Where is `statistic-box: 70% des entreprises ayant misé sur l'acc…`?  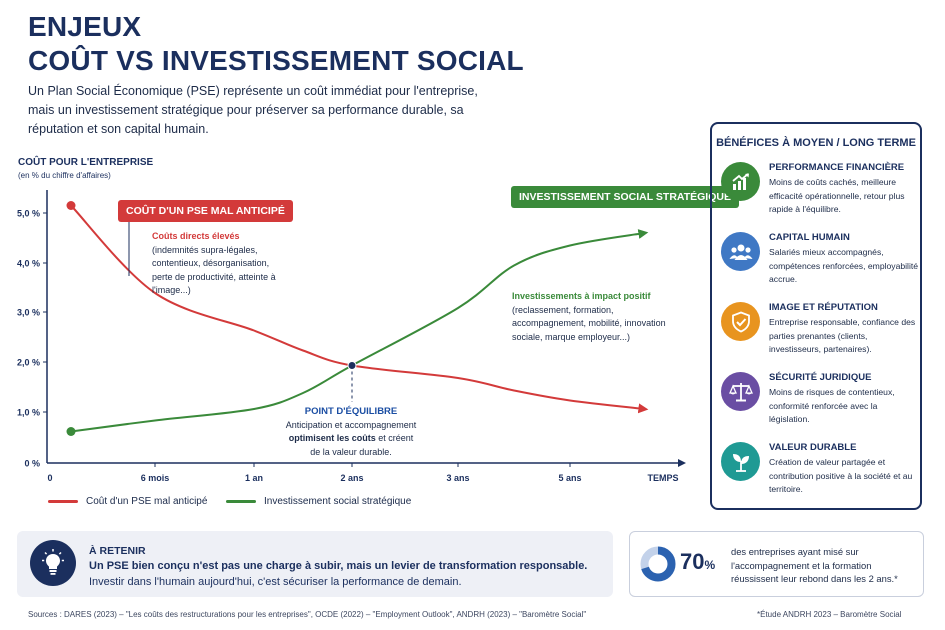 statistic-box: 70% des entreprises ayant misé sur l'acc… is located at coordinates (776, 564).